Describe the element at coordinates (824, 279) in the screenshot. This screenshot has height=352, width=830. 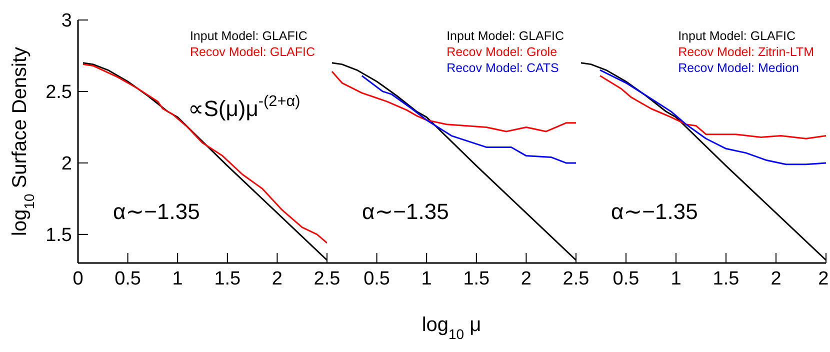
I see `x-tick-label: 2.` at that location.